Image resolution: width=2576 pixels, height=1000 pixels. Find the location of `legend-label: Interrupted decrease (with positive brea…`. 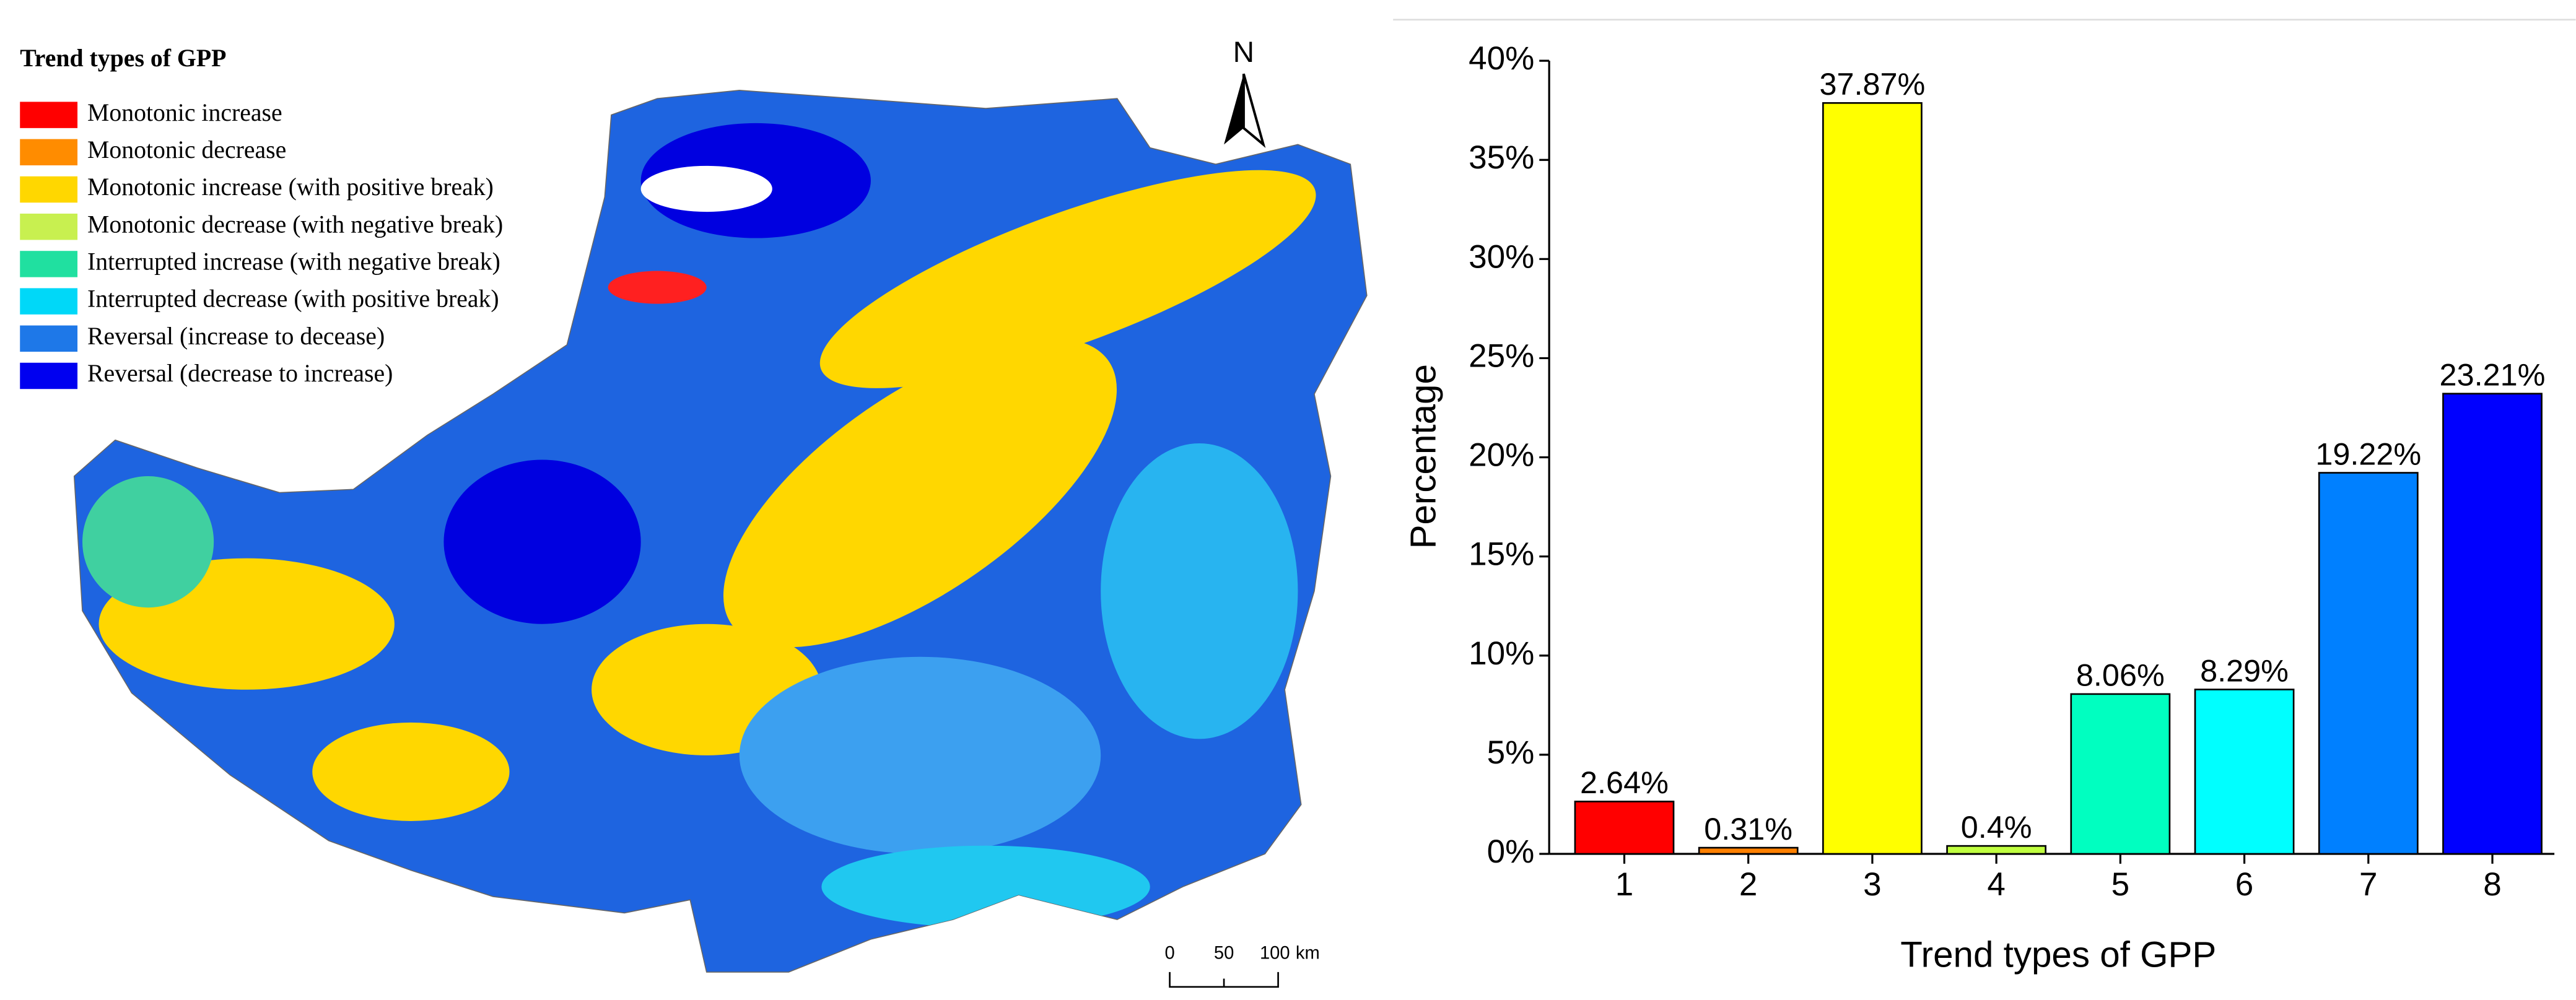

legend-label: Interrupted decrease (with positive brea… is located at coordinates (293, 299).